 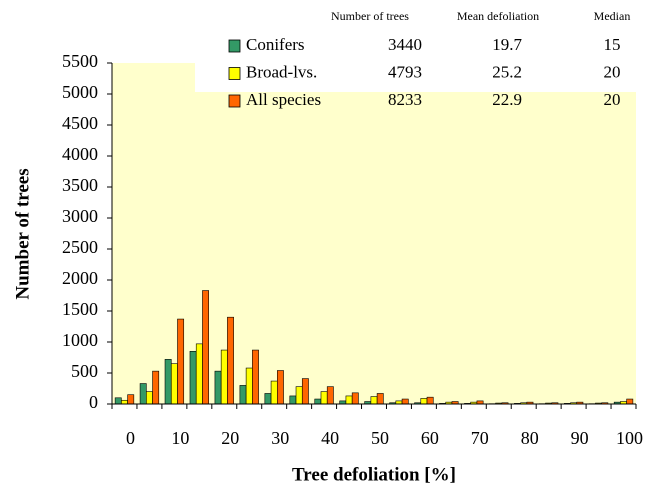 I want to click on x-tick-label: 100, so click(x=629, y=438).